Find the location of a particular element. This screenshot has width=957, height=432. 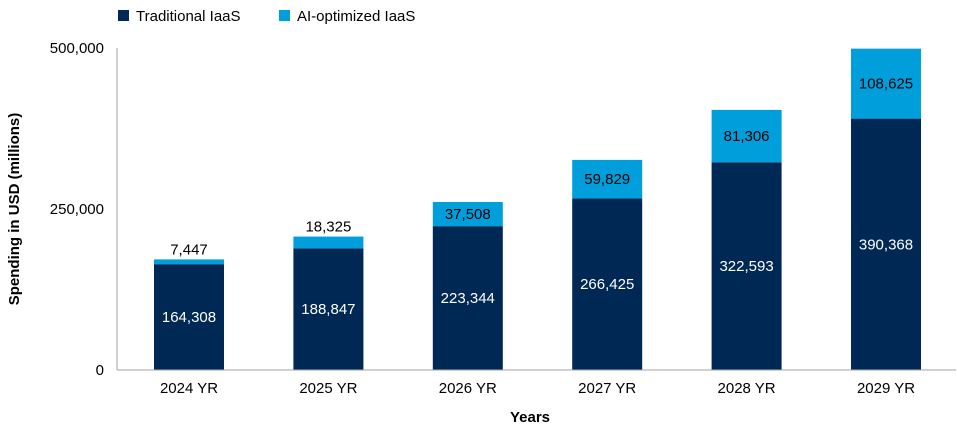

legend: Traditional IaaS AI-optimized IaaS is located at coordinates (266, 16).